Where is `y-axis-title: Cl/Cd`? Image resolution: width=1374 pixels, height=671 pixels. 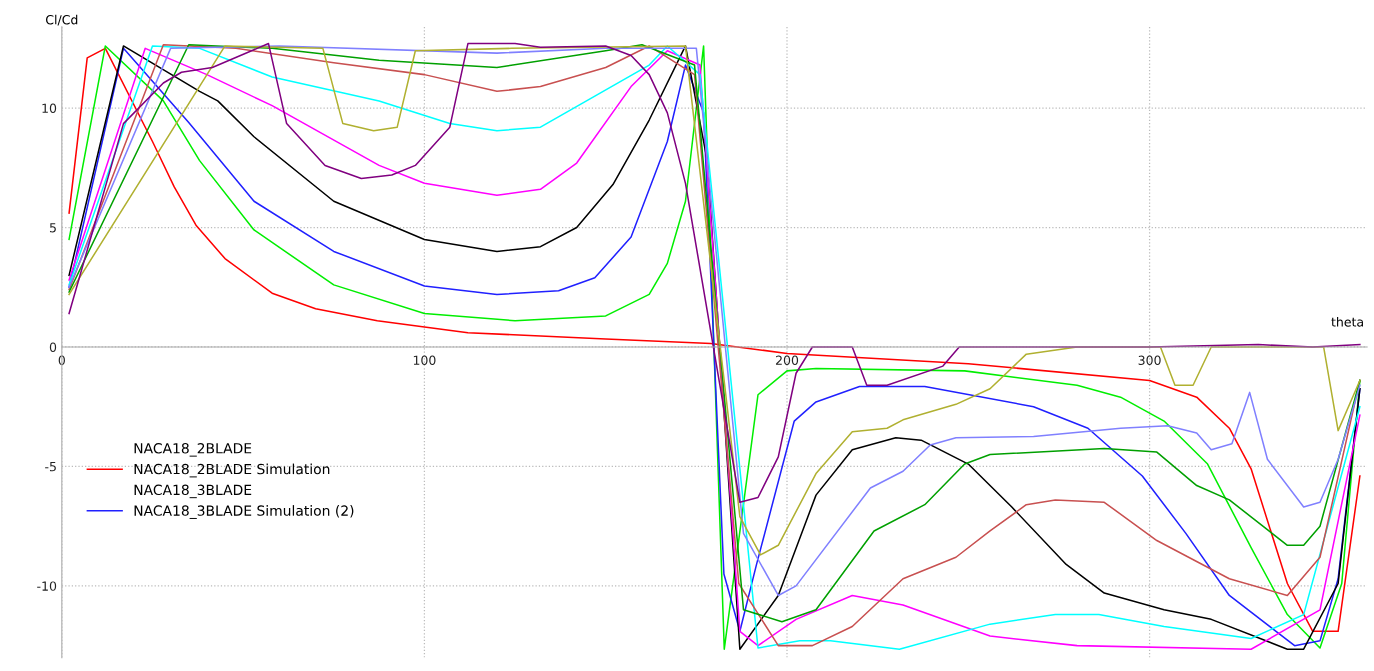
y-axis-title: Cl/Cd is located at coordinates (61, 20).